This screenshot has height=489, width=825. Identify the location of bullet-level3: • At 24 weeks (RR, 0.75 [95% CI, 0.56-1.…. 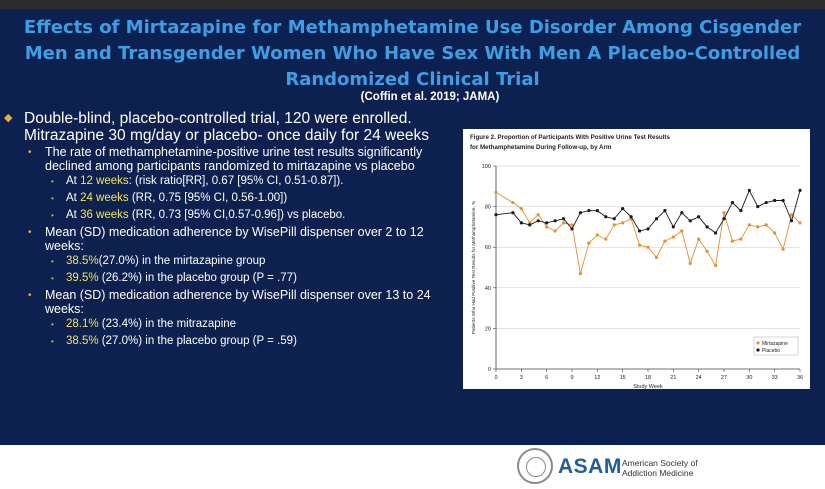
(231, 198).